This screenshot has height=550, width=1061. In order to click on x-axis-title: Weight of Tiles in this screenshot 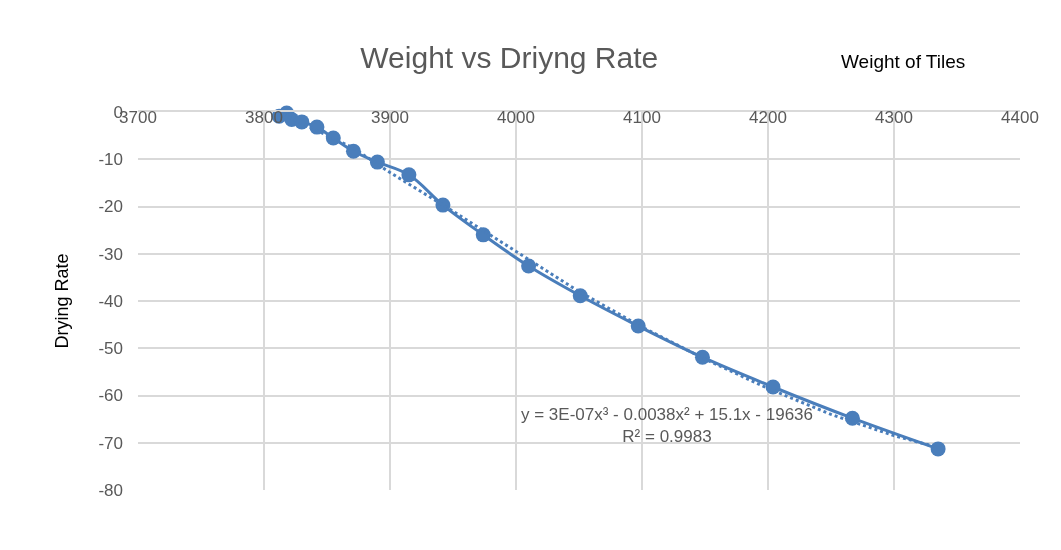, I will do `click(903, 61)`.